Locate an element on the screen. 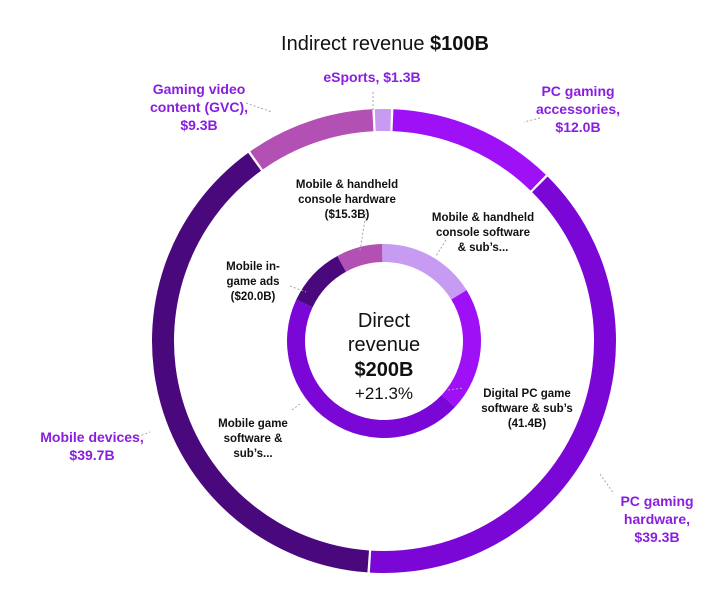 This screenshot has width=724, height=601. slice-outer-esports is located at coordinates (382, 120).